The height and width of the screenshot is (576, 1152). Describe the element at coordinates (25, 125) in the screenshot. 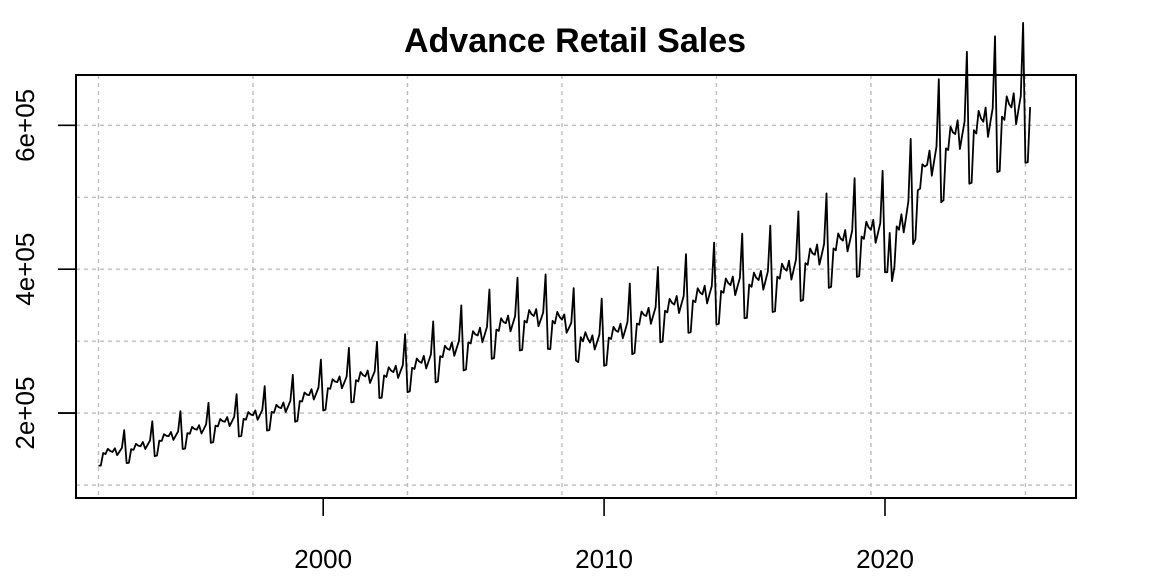

I see `y-tick-label-2: 6e+05` at that location.